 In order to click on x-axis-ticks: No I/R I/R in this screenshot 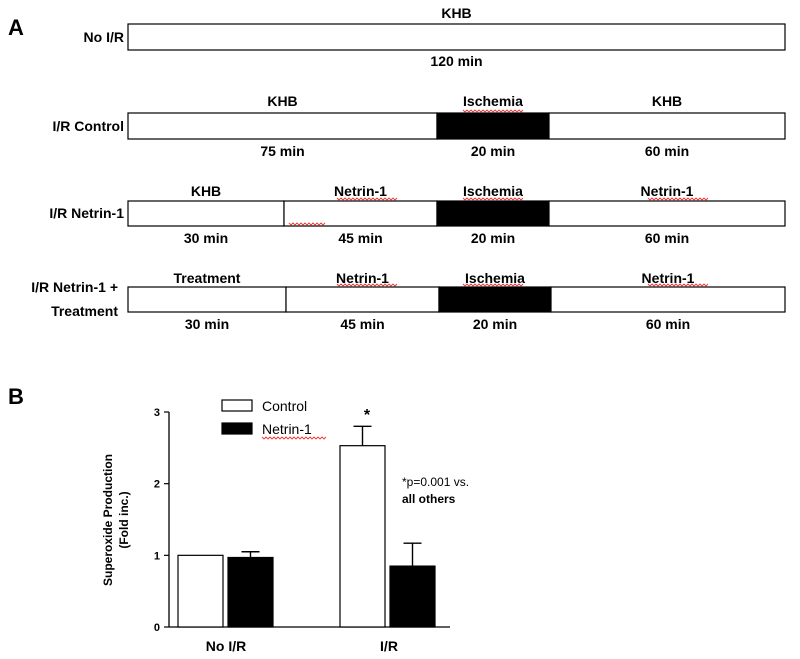, I will do `click(302, 646)`.